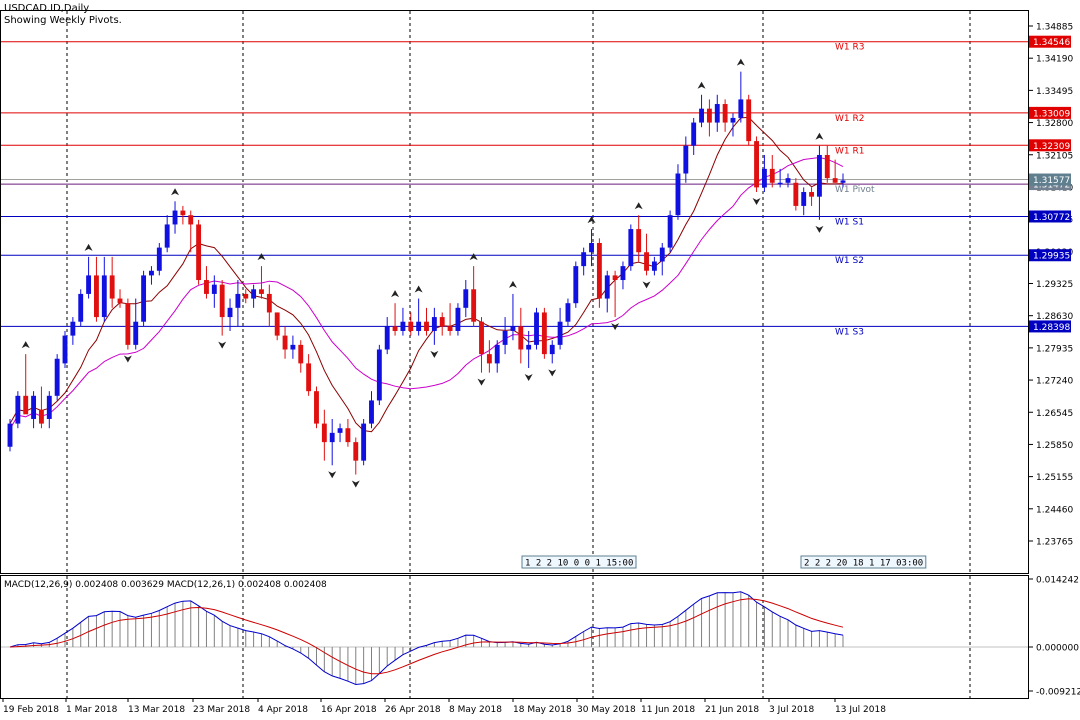  What do you see at coordinates (1054, 382) in the screenshot?
I see `price-tick-label: 1.27240` at bounding box center [1054, 382].